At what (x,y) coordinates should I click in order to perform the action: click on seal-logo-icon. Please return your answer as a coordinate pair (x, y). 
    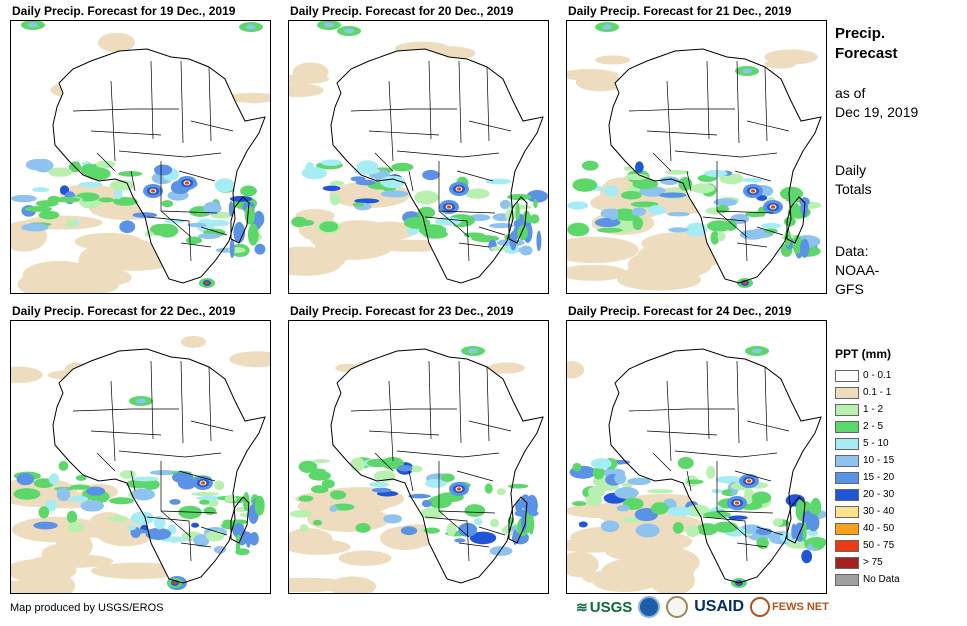
    Looking at the image, I should click on (677, 607).